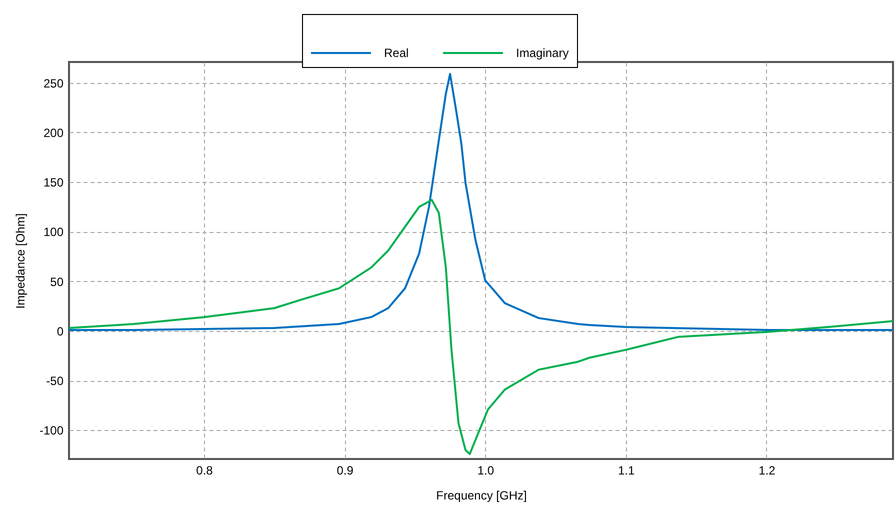  I want to click on y-axis-title: Impedance [Ohm], so click(20, 261).